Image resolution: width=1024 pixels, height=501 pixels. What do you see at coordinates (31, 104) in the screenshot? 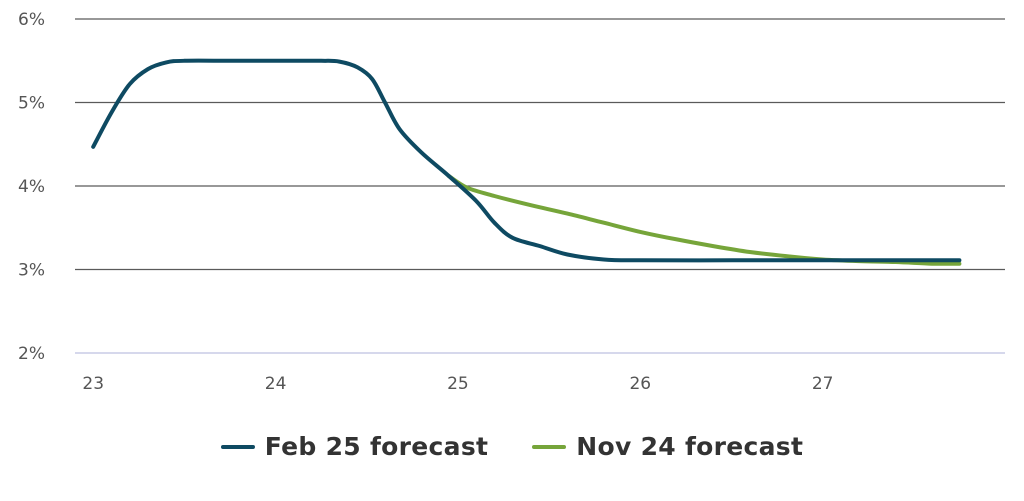
I see `y-tick-label: 5%` at bounding box center [31, 104].